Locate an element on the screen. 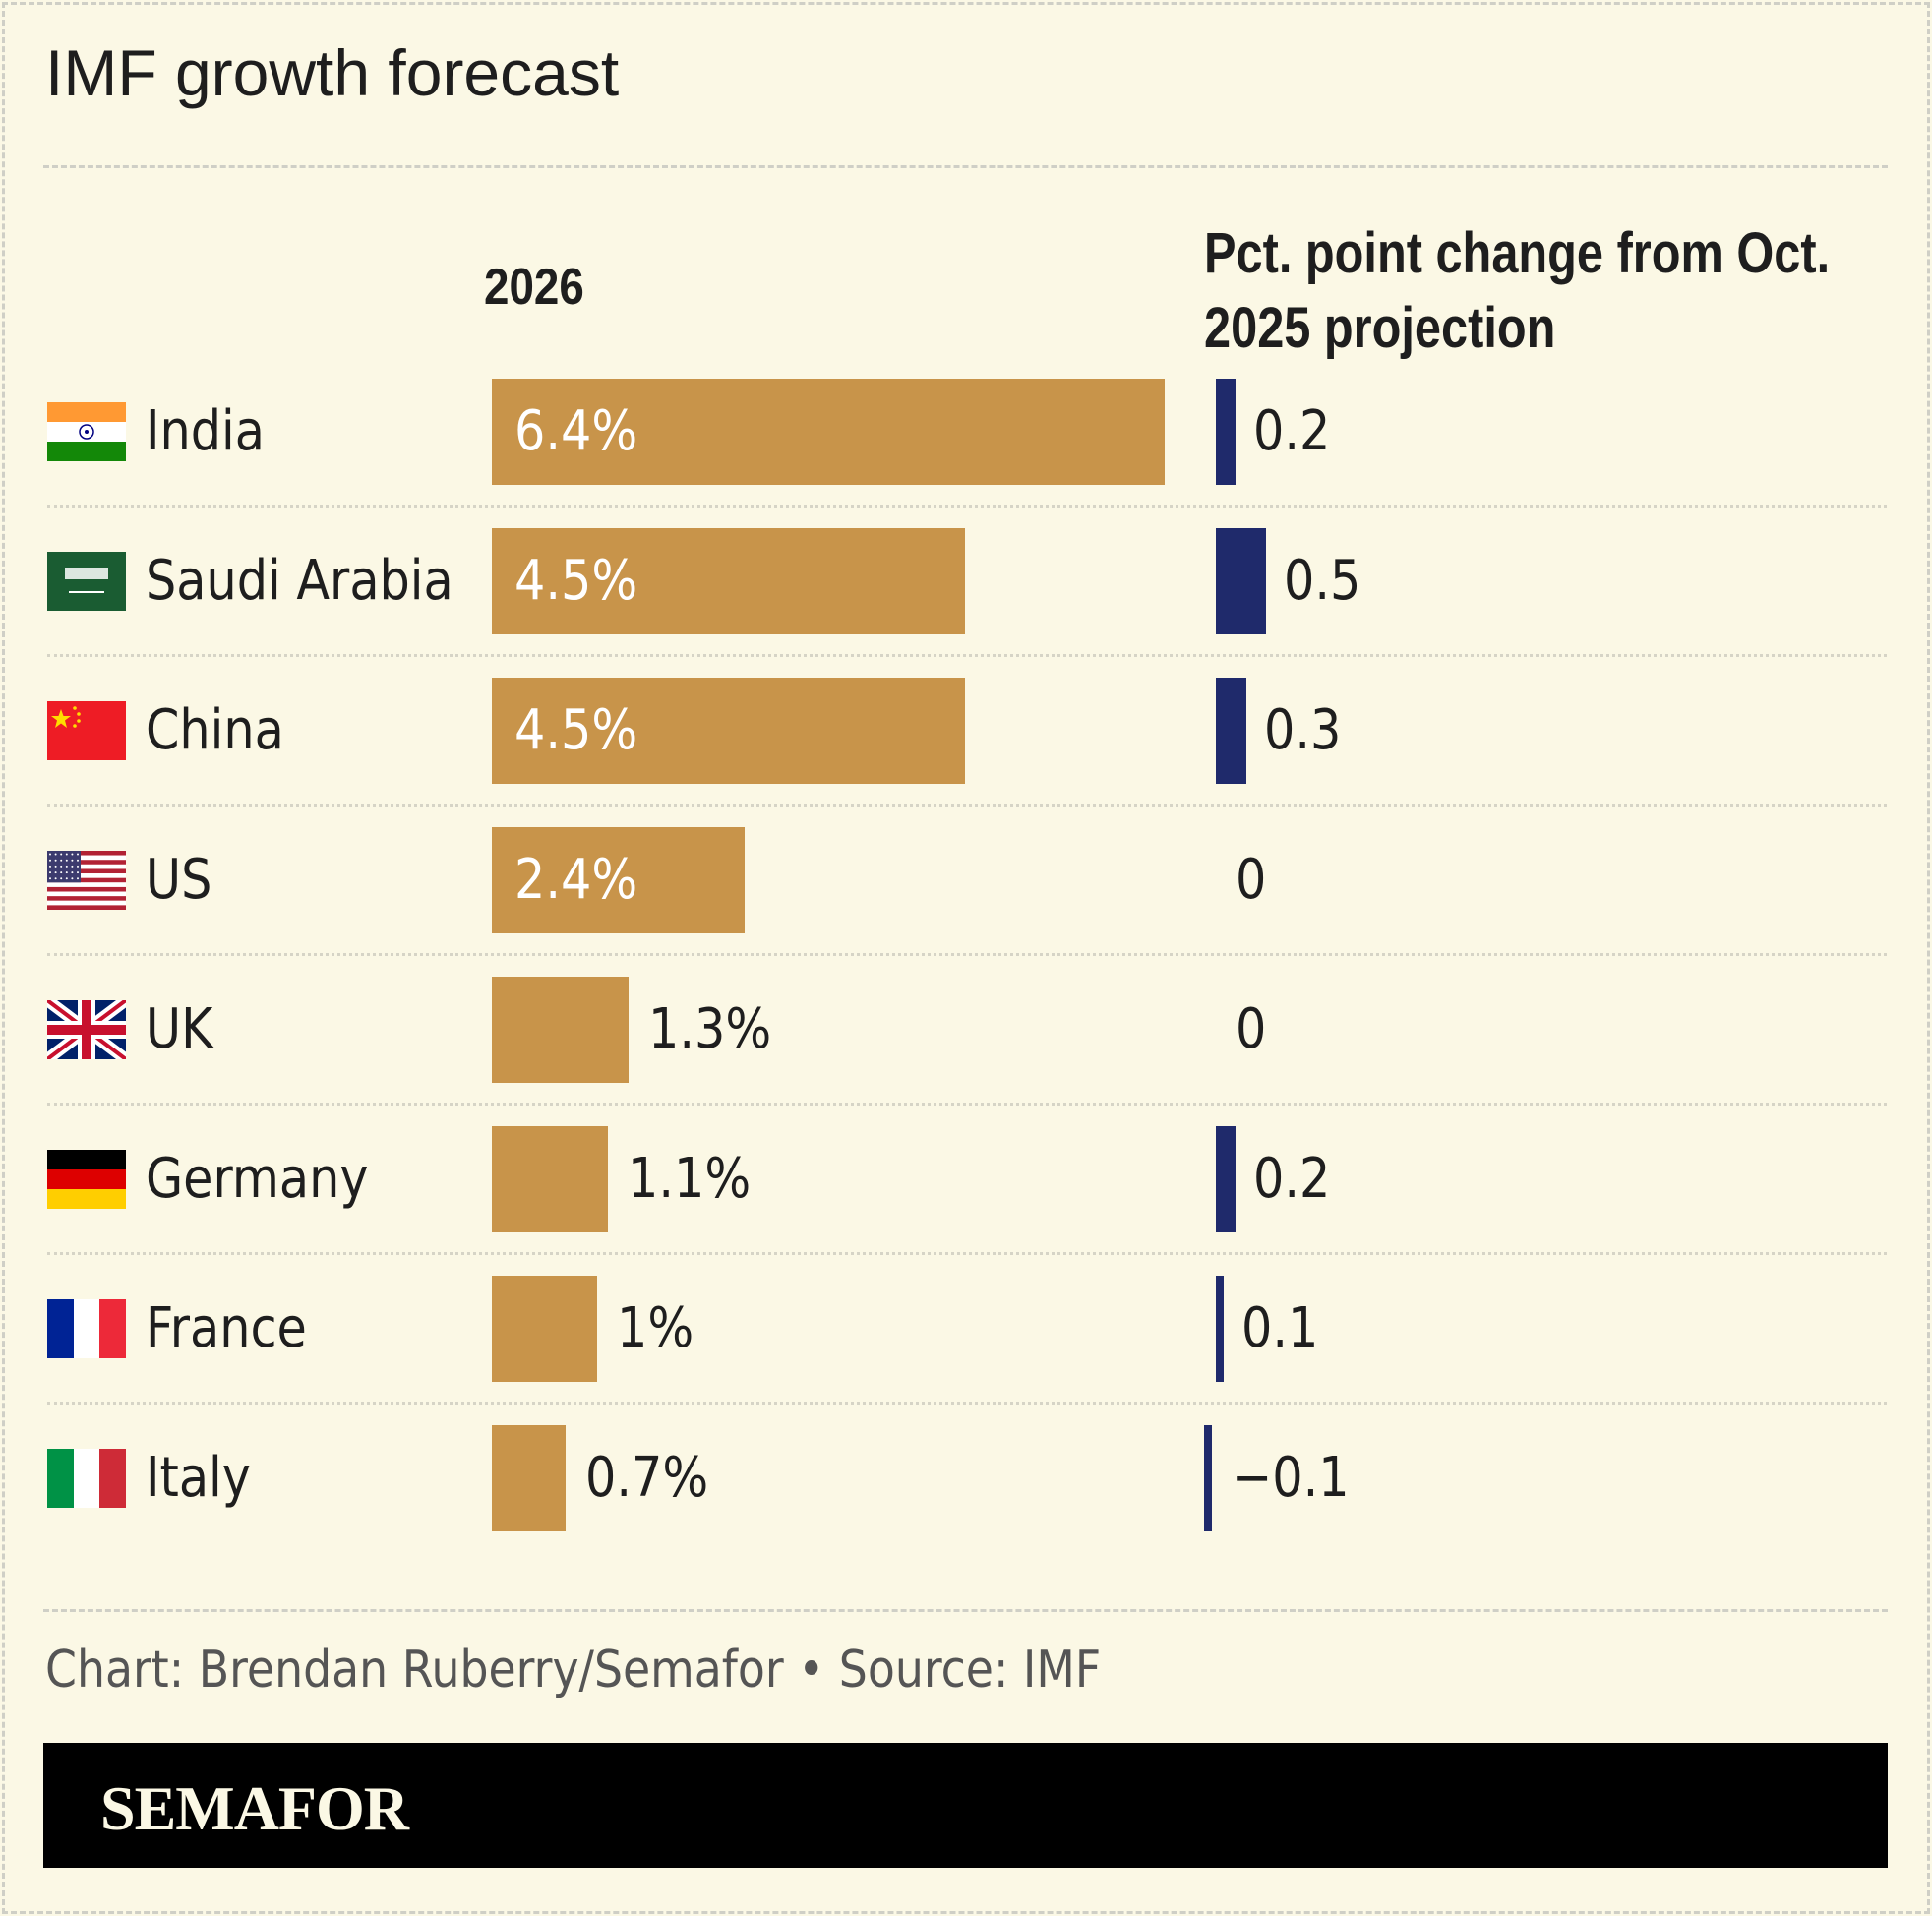  flag-fr-icon is located at coordinates (86, 1328).